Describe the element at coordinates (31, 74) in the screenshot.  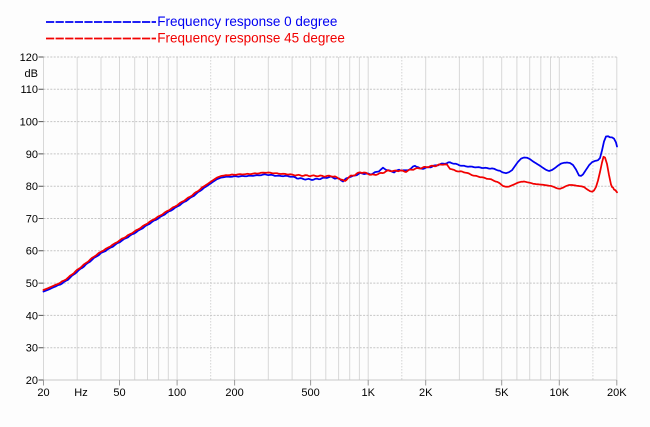
I see `svg-text: dB` at that location.